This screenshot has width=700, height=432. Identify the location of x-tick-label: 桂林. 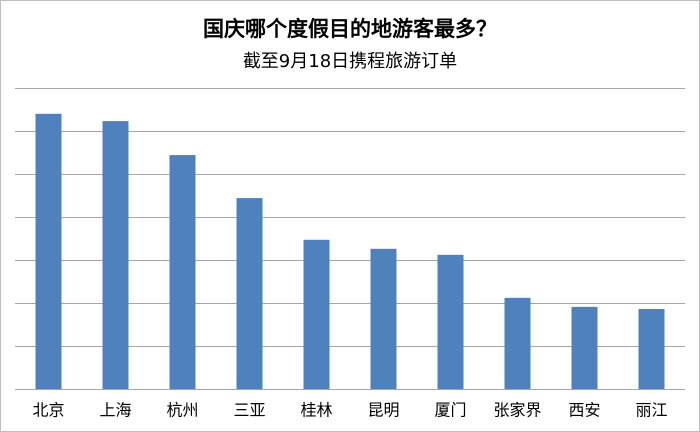
(316, 410).